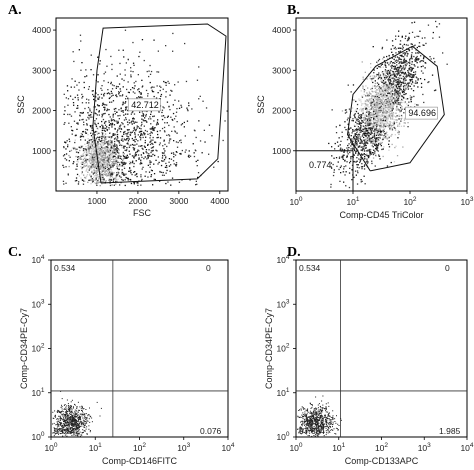 Image resolution: width=474 pixels, height=470 pixels. What do you see at coordinates (41, 30) in the screenshot?
I see `y-tick-label: 4000` at bounding box center [41, 30].